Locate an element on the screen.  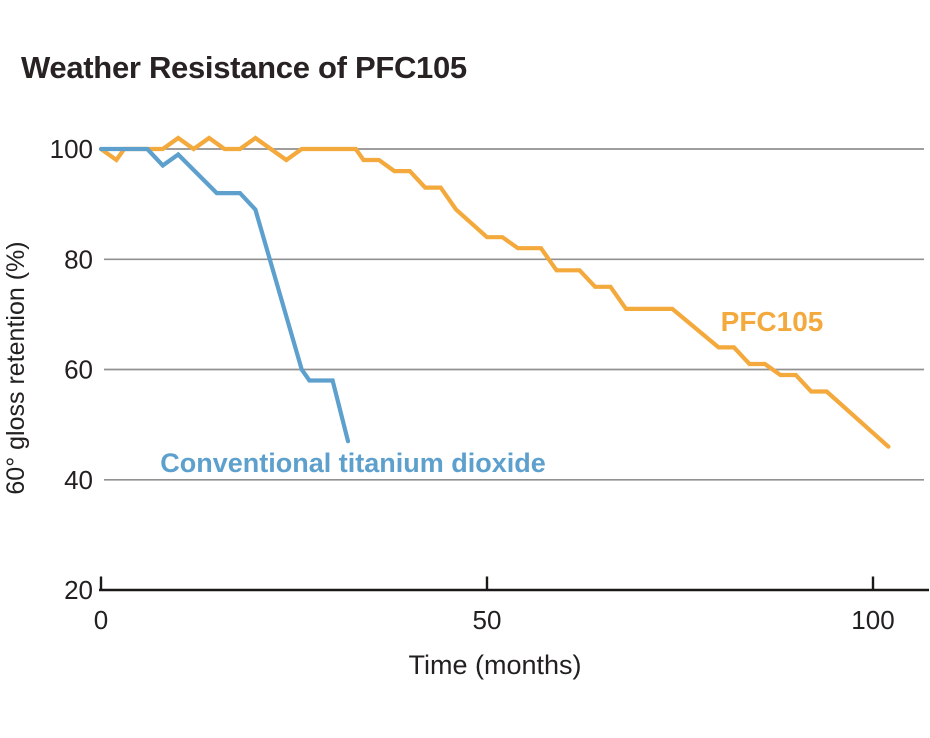
x-axis is located at coordinates (514, 584).